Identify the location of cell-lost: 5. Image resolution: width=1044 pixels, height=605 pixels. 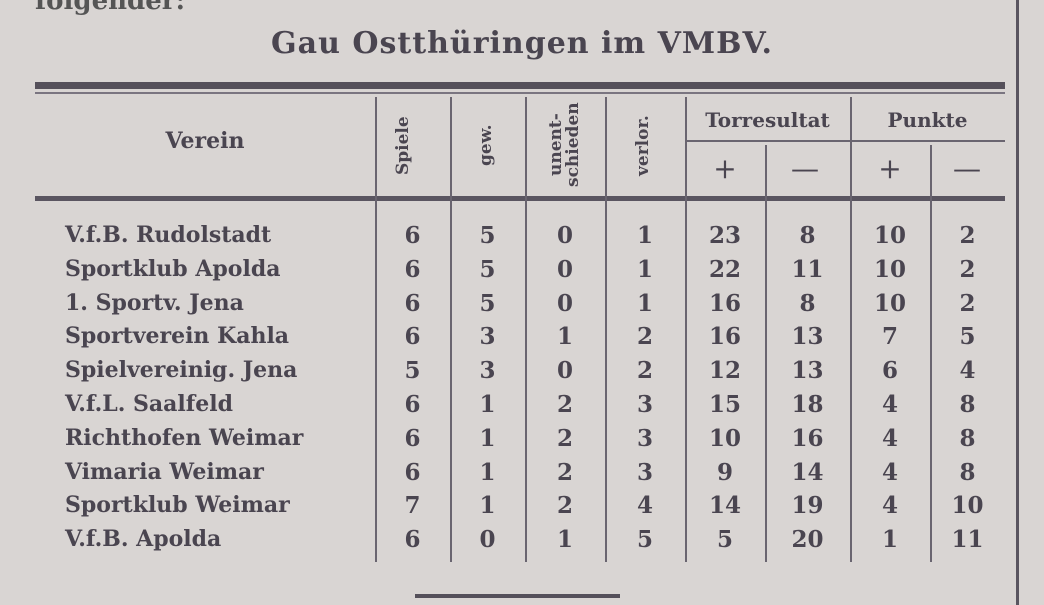
(644, 540).